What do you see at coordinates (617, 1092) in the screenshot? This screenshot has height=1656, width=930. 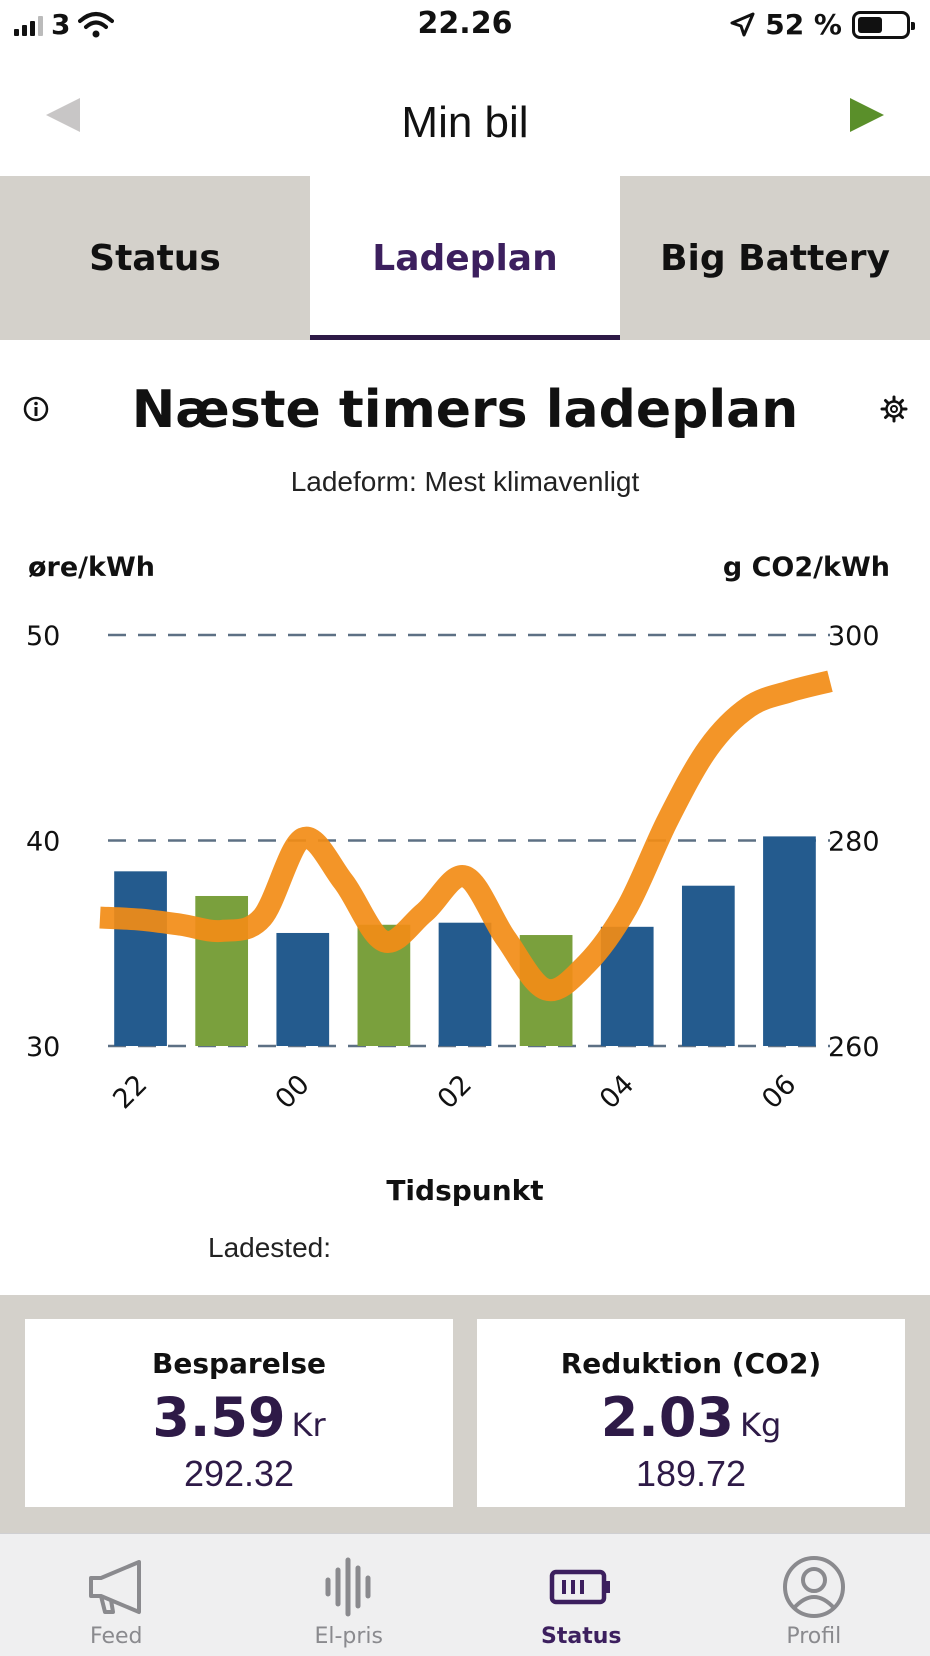 I see `x-tick-label: 04` at bounding box center [617, 1092].